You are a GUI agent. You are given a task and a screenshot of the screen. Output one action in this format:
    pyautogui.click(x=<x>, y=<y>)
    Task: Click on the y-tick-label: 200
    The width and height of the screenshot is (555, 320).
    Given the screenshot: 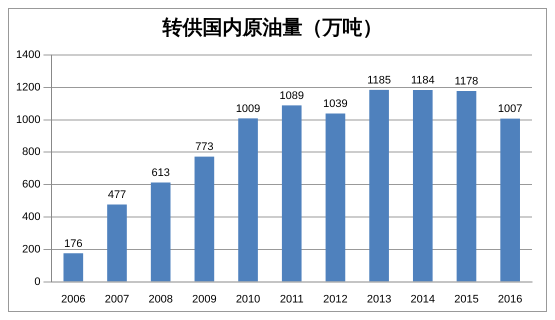 What is the action you would take?
    pyautogui.click(x=31, y=249)
    